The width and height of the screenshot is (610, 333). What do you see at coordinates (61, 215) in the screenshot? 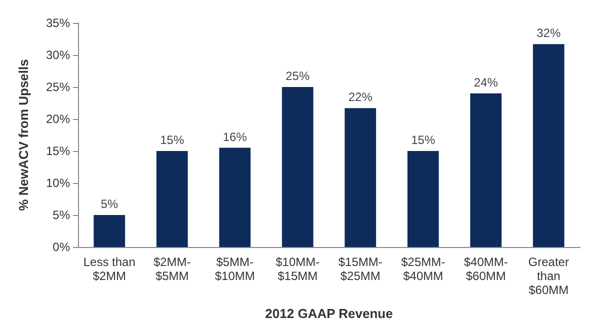
I see `y-tick-label: 5%` at bounding box center [61, 215].